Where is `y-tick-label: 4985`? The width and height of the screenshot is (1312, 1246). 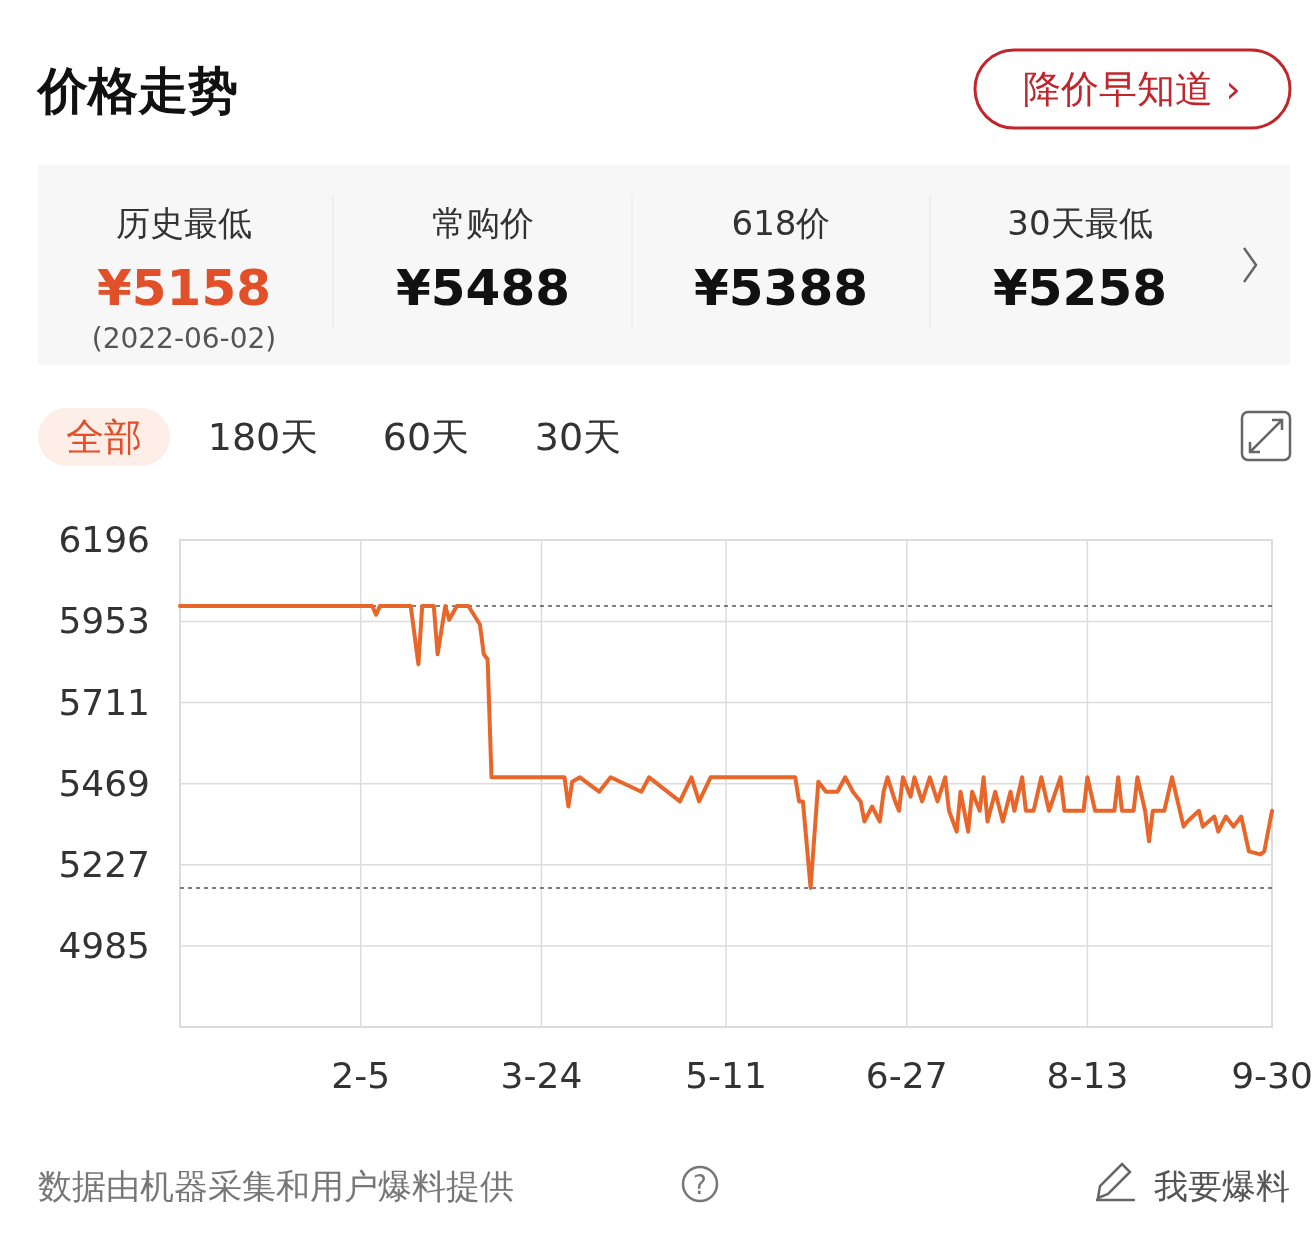 y-tick-label: 4985 is located at coordinates (104, 945).